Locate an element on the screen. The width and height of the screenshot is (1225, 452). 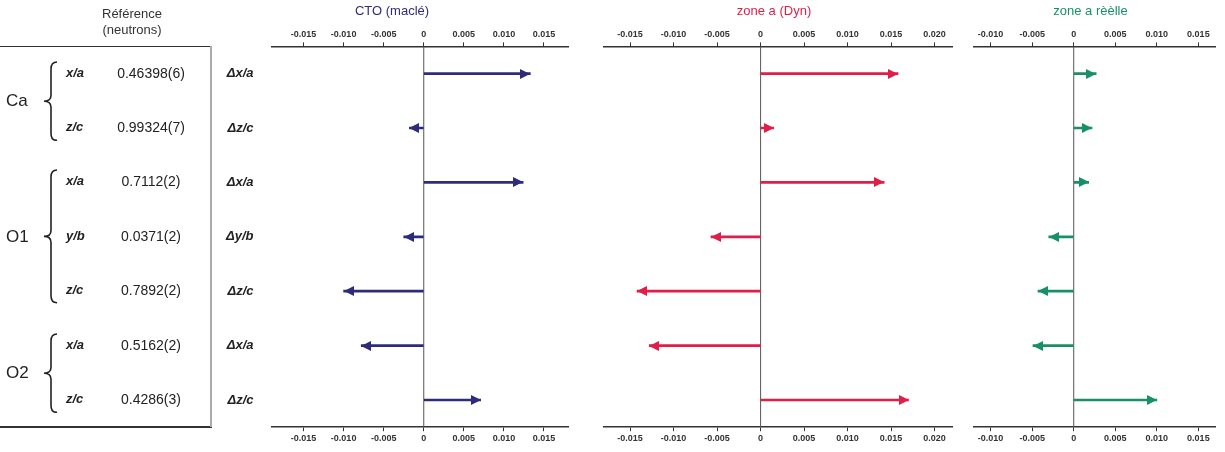
text: 0.7892(2) is located at coordinates (151, 290).